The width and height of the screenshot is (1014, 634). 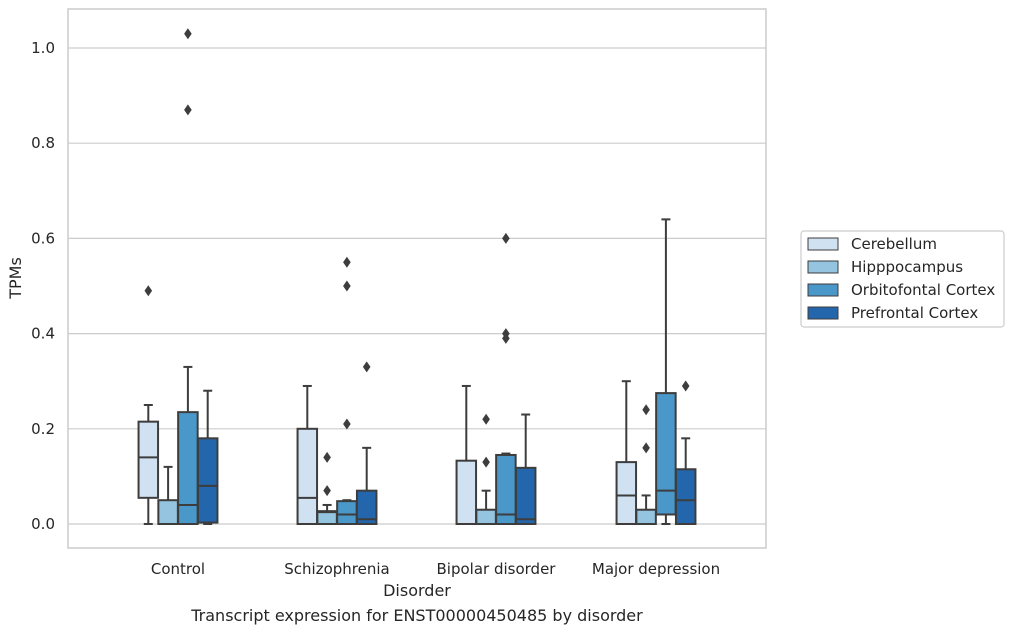 I want to click on y-tick-label: 0.6, so click(x=43, y=238).